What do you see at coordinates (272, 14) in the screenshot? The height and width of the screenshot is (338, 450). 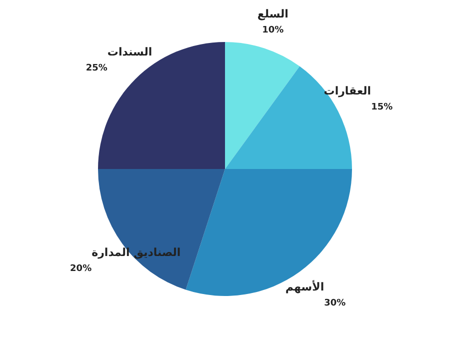 I see `slice-label: السلع` at bounding box center [272, 14].